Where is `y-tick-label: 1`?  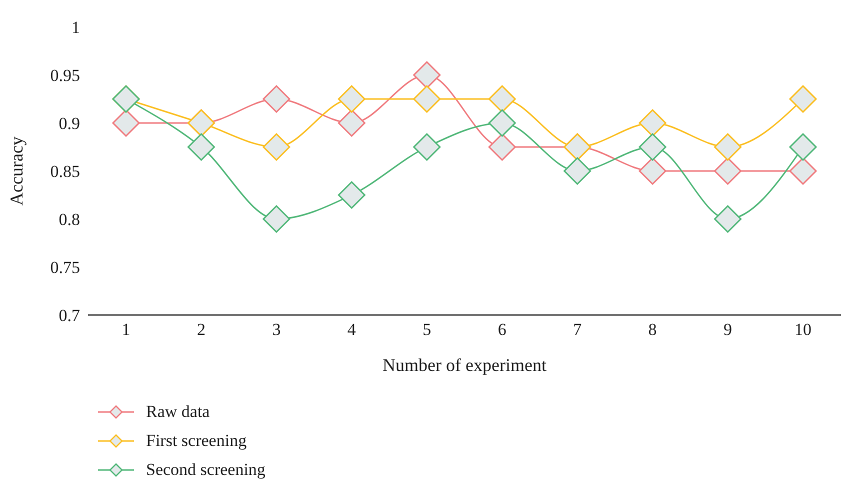 y-tick-label: 1 is located at coordinates (76, 28).